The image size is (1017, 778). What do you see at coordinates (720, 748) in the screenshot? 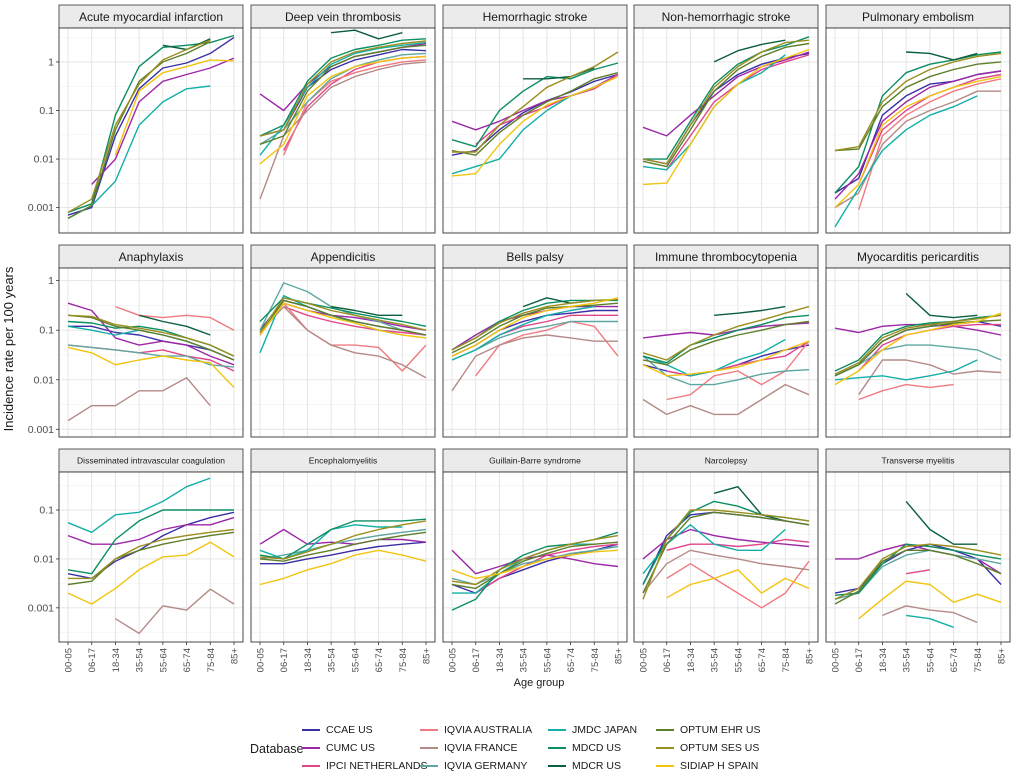
I see `legend-label: OPTUM SES US` at bounding box center [720, 748].